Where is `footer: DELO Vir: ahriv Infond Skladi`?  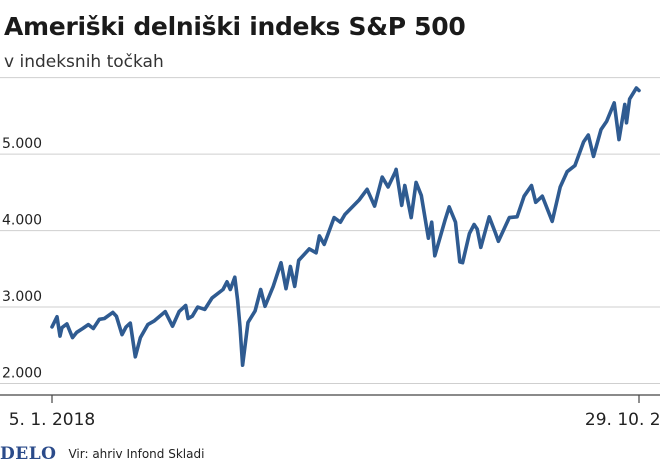
footer: DELO Vir: ahriv Infond Skladi is located at coordinates (102, 454).